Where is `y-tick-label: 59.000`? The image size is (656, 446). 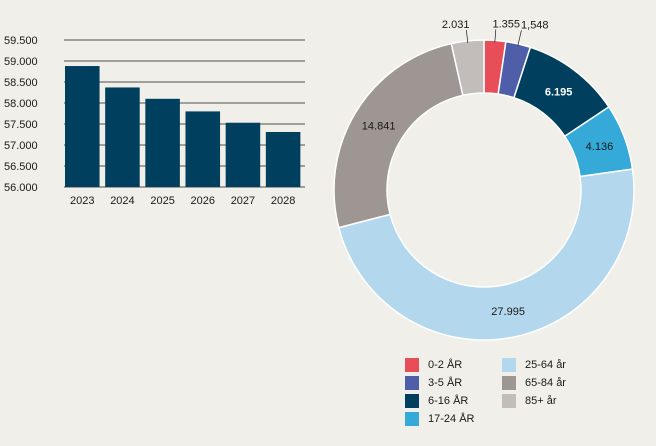
y-tick-label: 59.000 is located at coordinates (21, 62).